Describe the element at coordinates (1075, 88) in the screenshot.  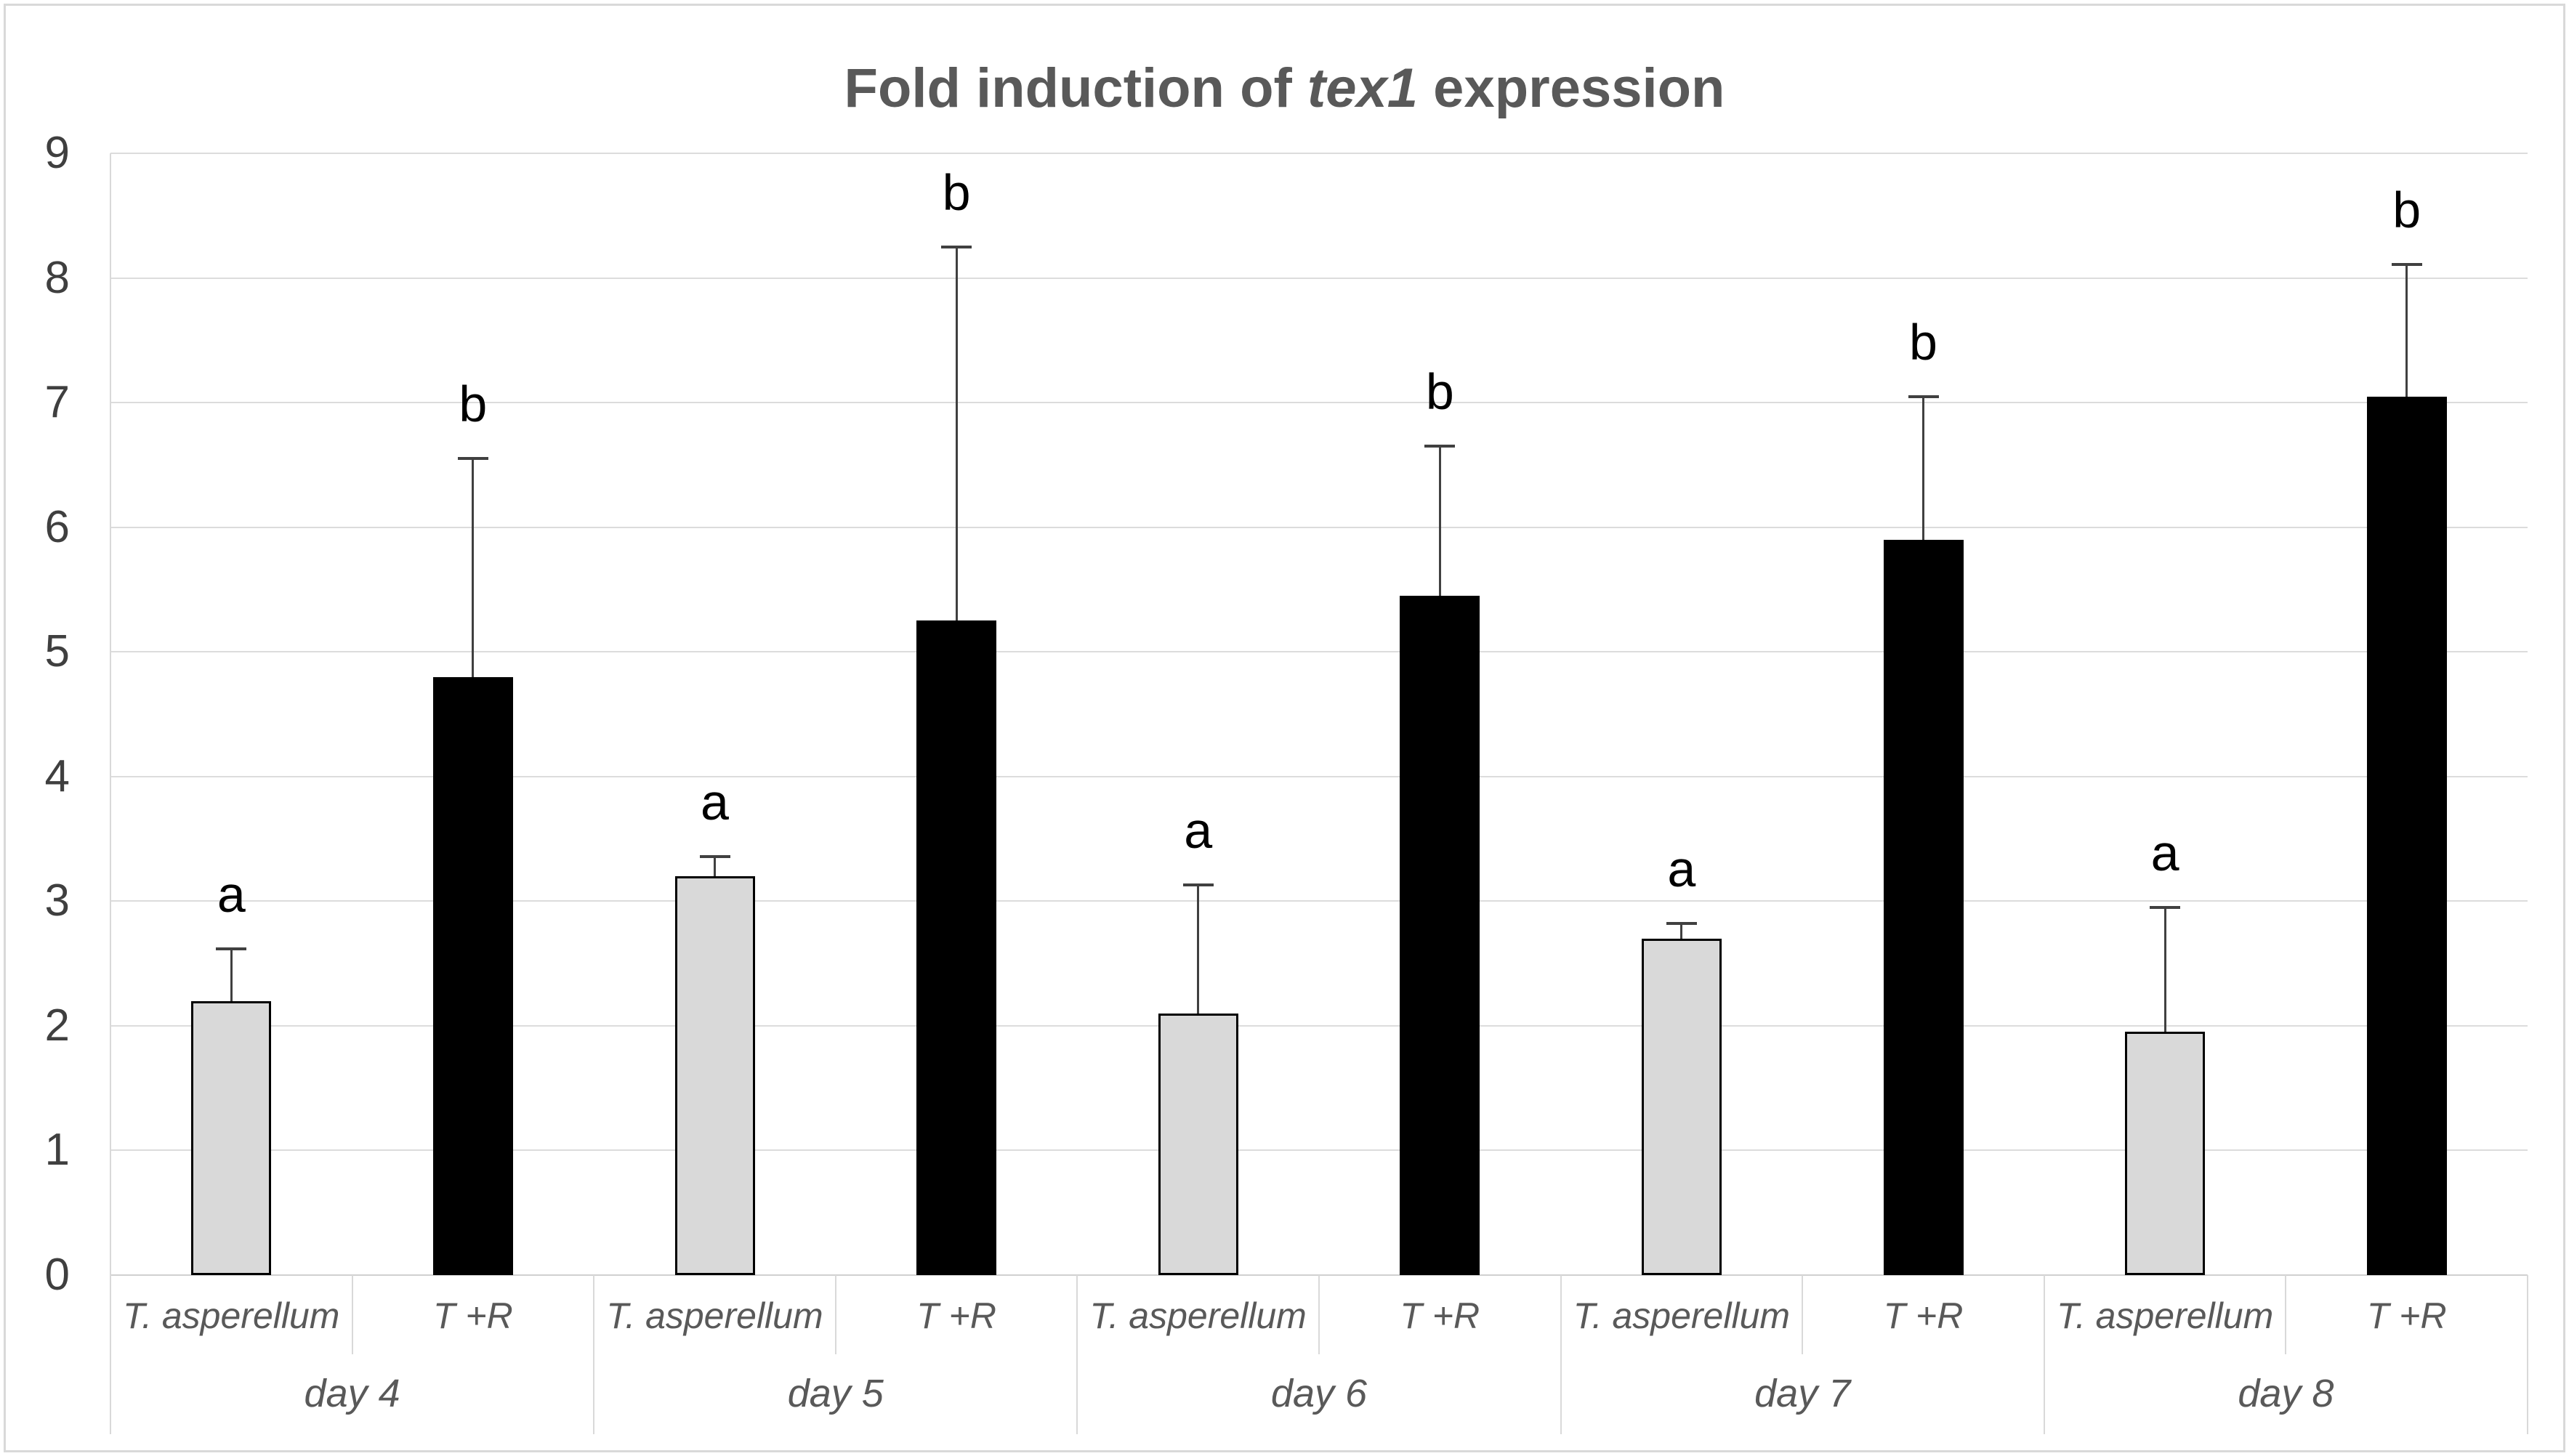
I see `chart-title-prefix: Fold induction of` at that location.